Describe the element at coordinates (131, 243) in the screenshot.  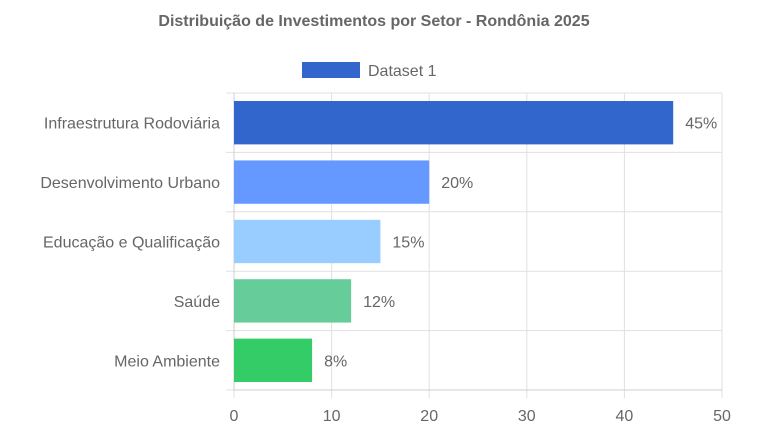
I see `category-label: Educação e Qualificação` at that location.